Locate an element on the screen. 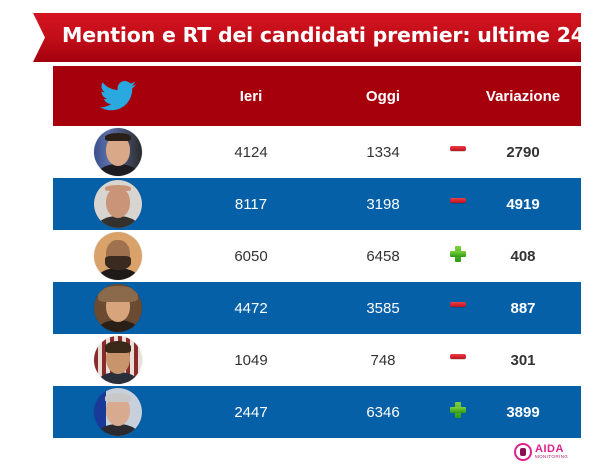 The height and width of the screenshot is (468, 600). candidate-3-avatar is located at coordinates (118, 256).